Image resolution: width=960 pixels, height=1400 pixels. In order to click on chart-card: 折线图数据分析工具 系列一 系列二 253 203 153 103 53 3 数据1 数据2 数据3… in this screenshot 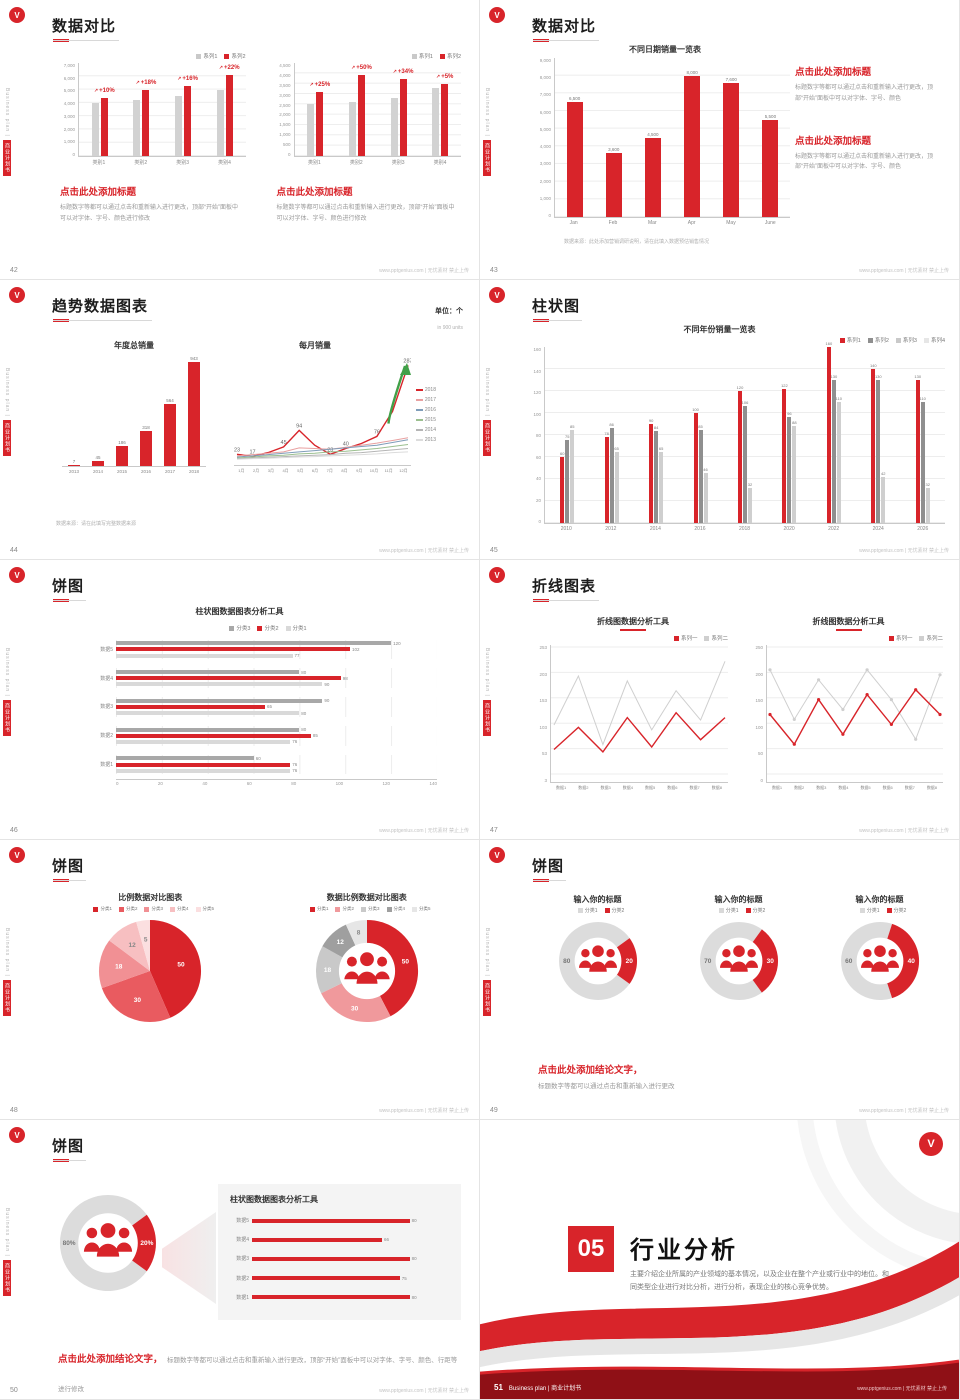, I will do `click(633, 703)`.